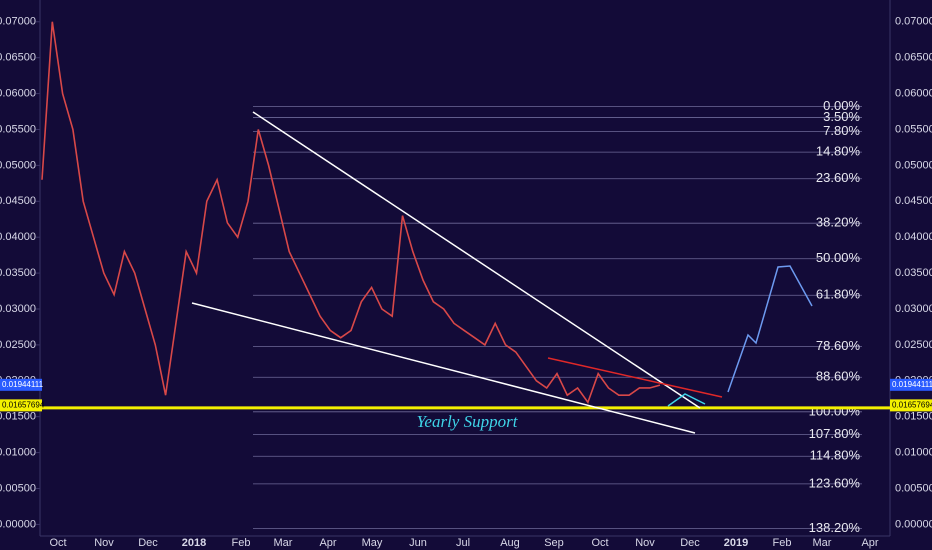 The height and width of the screenshot is (550, 932). I want to click on x-tick-label: 2018, so click(194, 543).